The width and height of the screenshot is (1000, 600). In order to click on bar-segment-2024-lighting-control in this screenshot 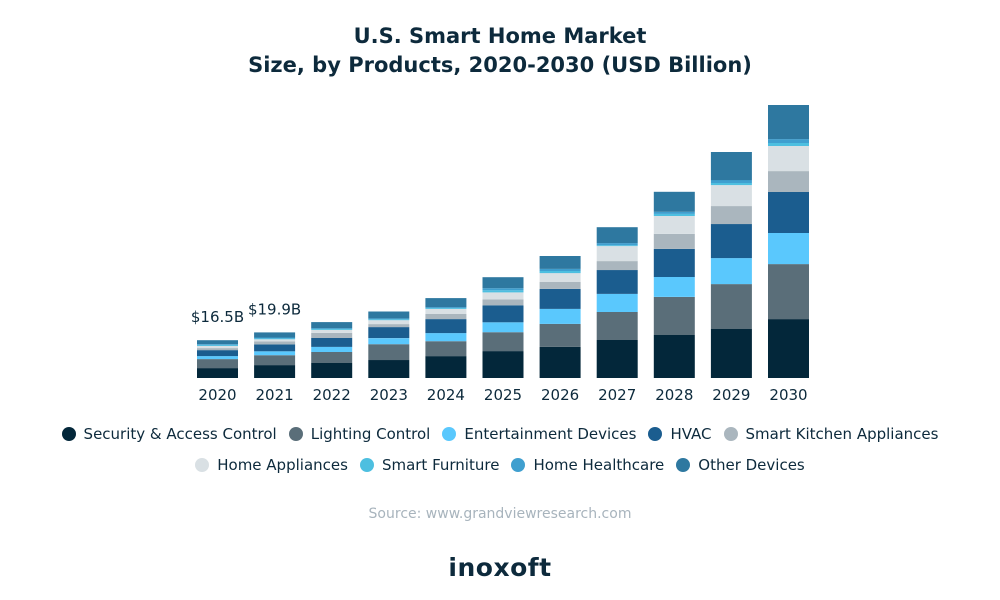, I will do `click(446, 349)`.